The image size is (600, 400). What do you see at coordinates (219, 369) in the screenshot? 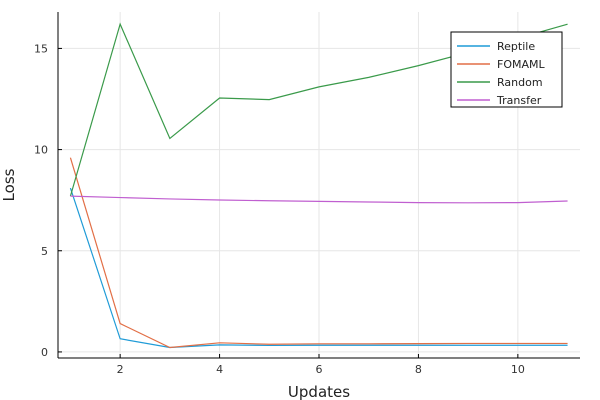
I see `x-tick-label: 4` at bounding box center [219, 369].